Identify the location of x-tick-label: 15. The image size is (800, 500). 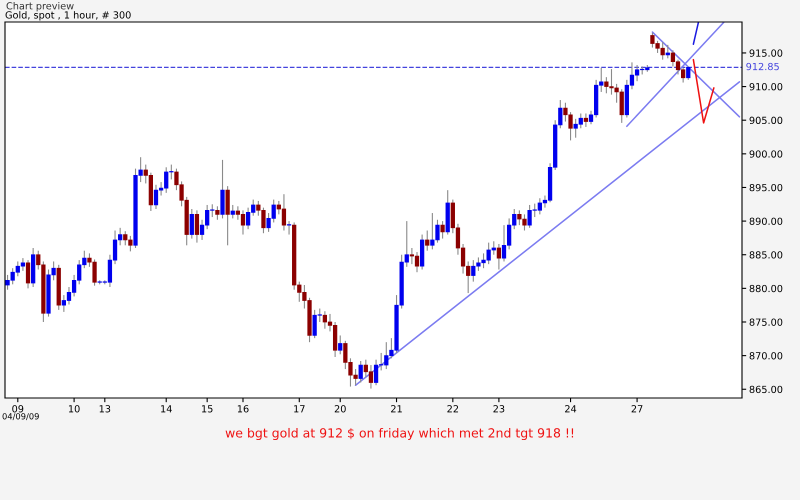
(207, 408).